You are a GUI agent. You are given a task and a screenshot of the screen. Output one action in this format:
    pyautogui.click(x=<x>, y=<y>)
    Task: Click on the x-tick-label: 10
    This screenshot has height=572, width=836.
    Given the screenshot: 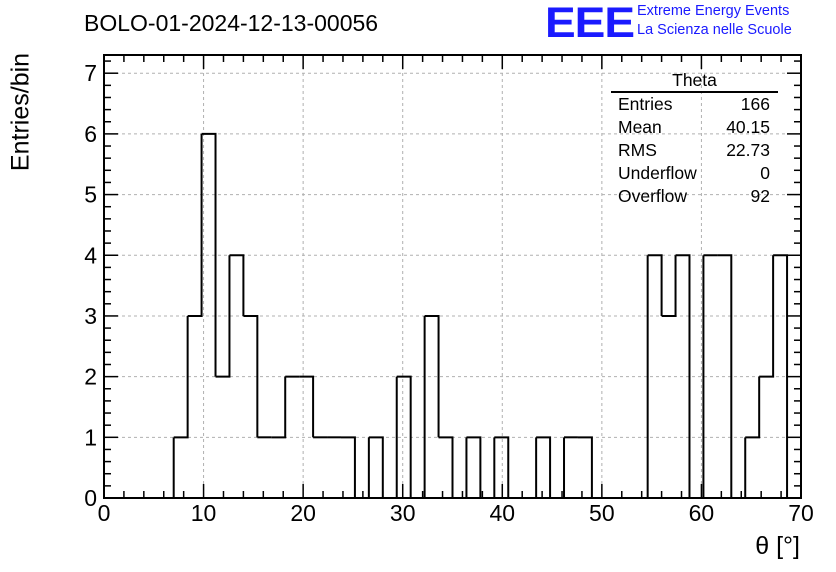 What is the action you would take?
    pyautogui.click(x=204, y=513)
    